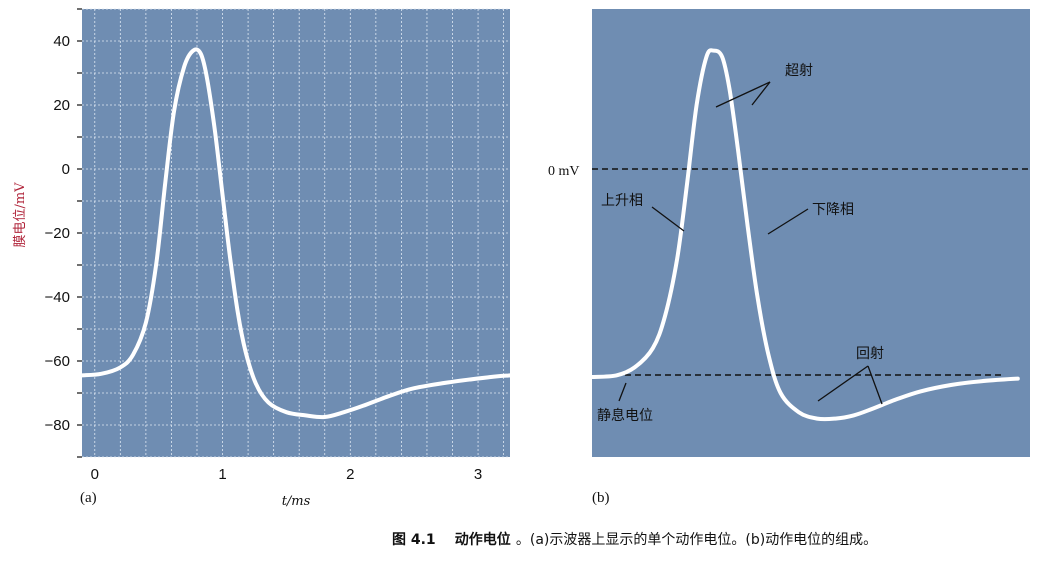  What do you see at coordinates (57, 361) in the screenshot?
I see `y-tick-label: −60` at bounding box center [57, 361].